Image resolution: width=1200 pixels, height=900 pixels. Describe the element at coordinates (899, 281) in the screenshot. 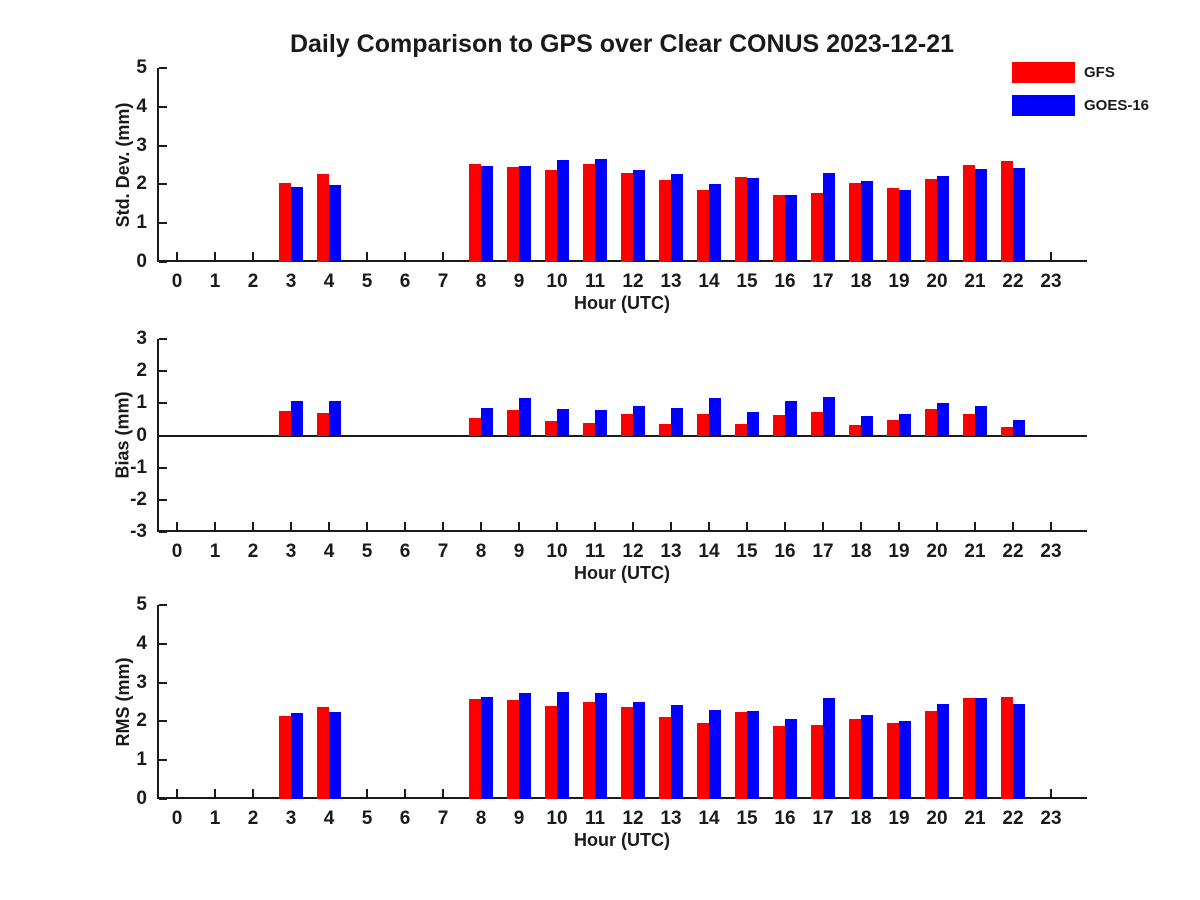

I see `x-tick-label: 19` at that location.